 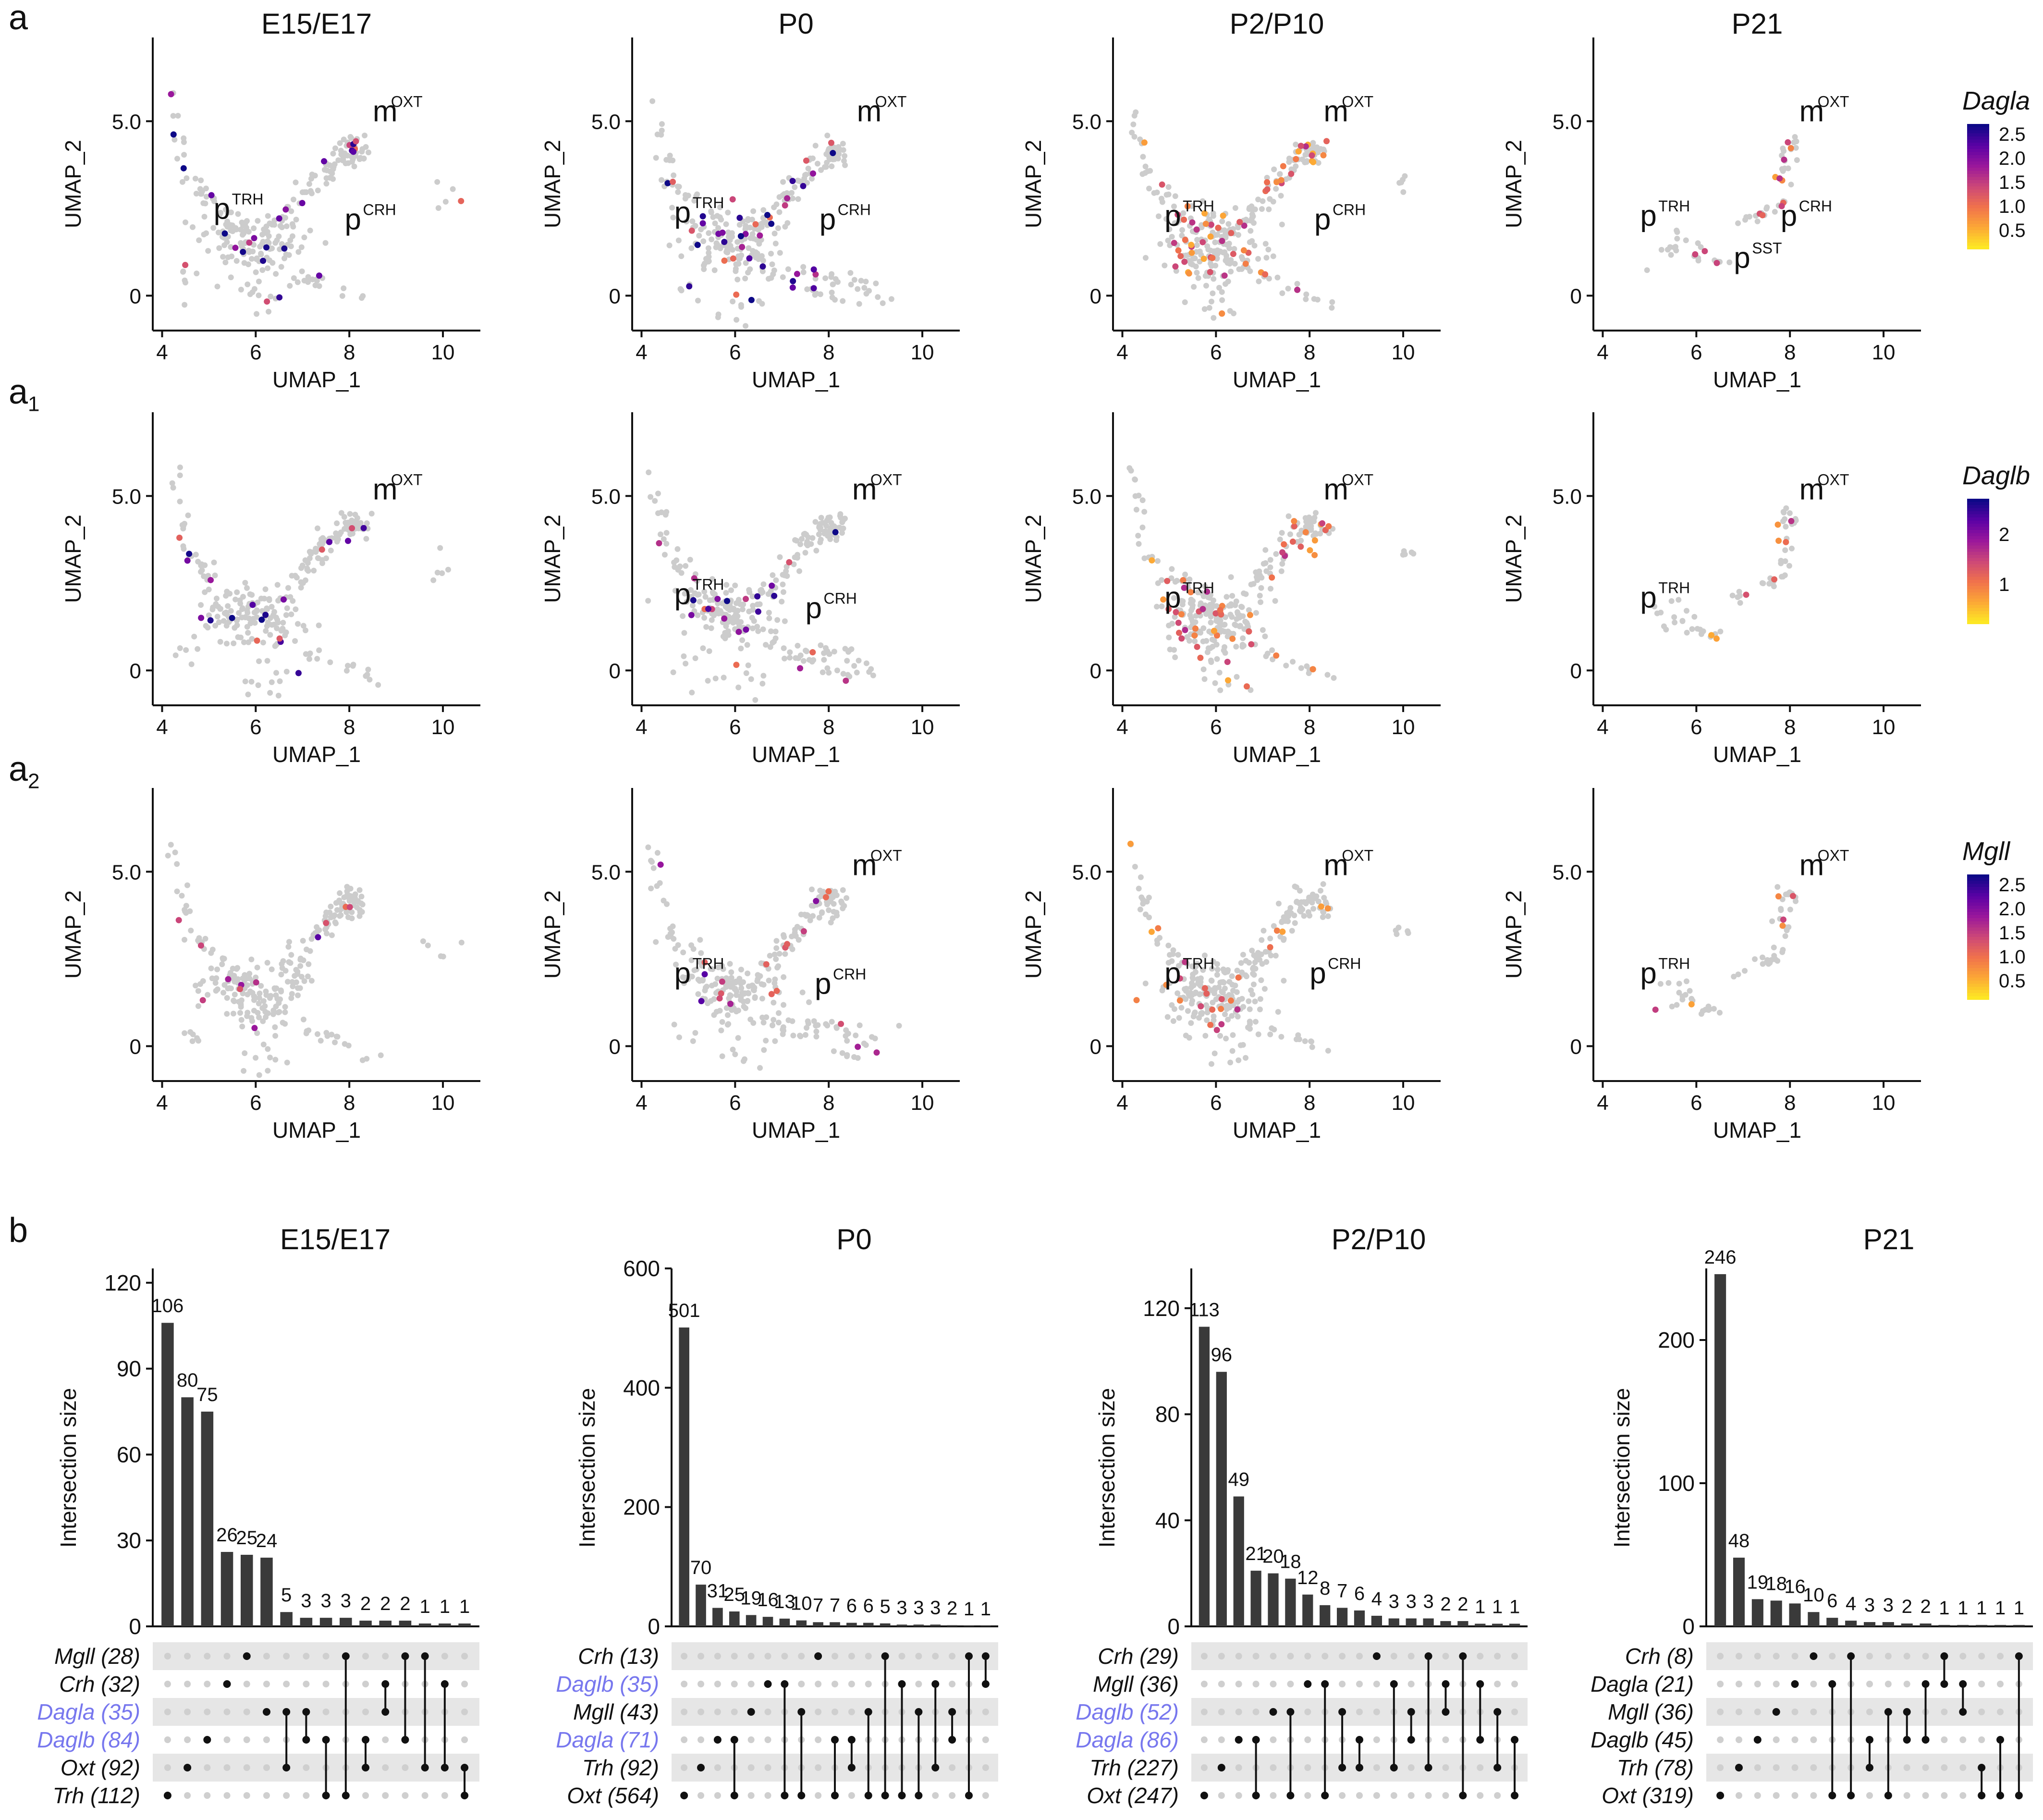 What do you see at coordinates (1497, 1625) in the screenshot?
I see `intersection-bar` at bounding box center [1497, 1625].